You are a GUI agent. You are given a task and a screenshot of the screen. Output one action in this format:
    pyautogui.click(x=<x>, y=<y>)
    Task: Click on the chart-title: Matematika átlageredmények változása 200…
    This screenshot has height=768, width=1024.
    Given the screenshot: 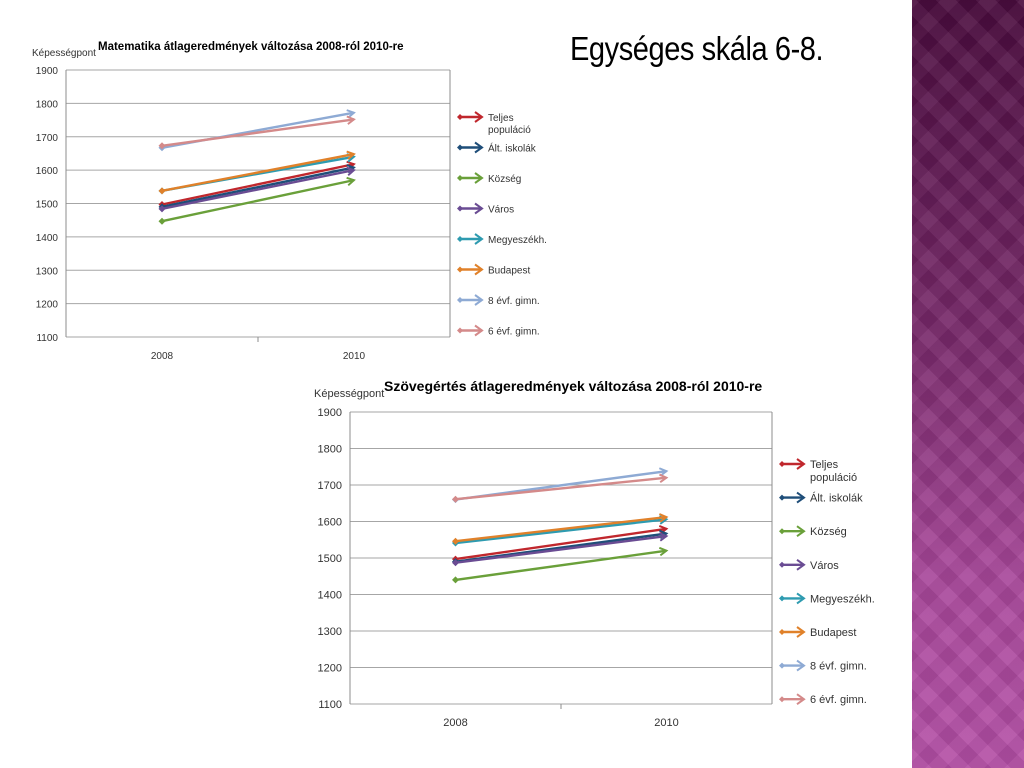 What is the action you would take?
    pyautogui.click(x=251, y=47)
    